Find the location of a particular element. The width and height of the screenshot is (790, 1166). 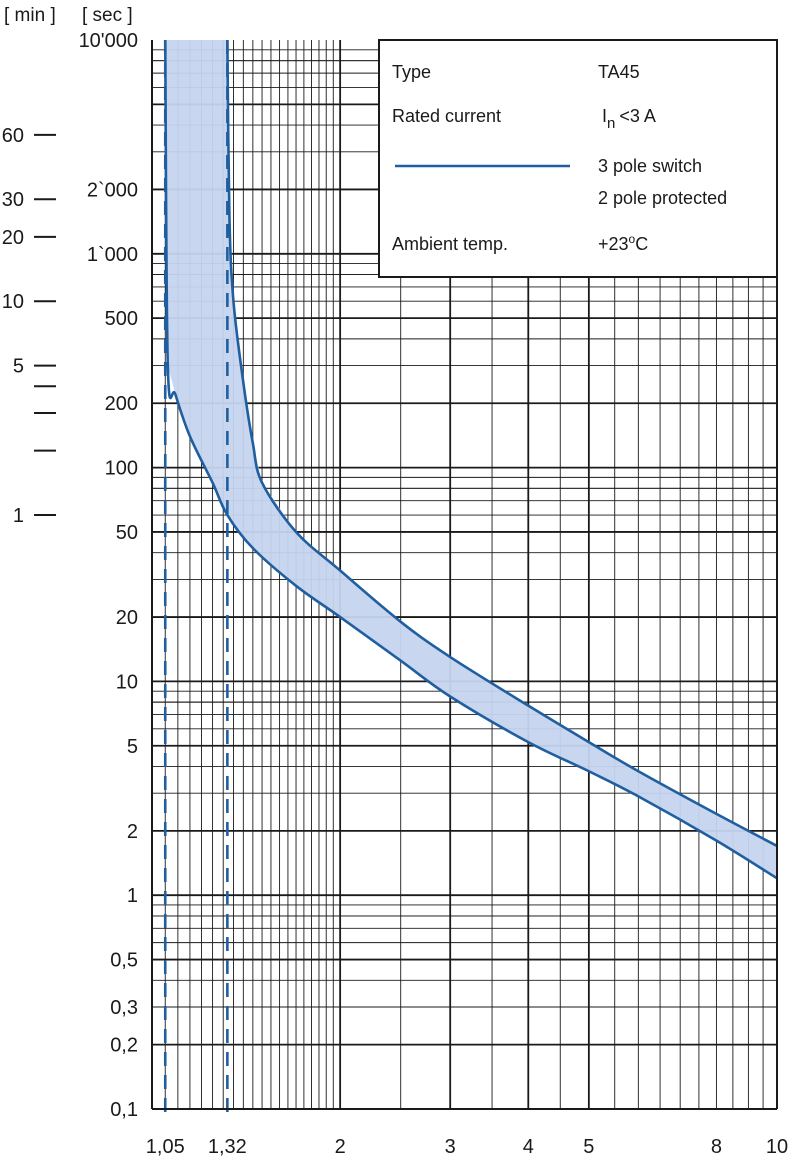

x-tick-label: 2 is located at coordinates (340, 1147).